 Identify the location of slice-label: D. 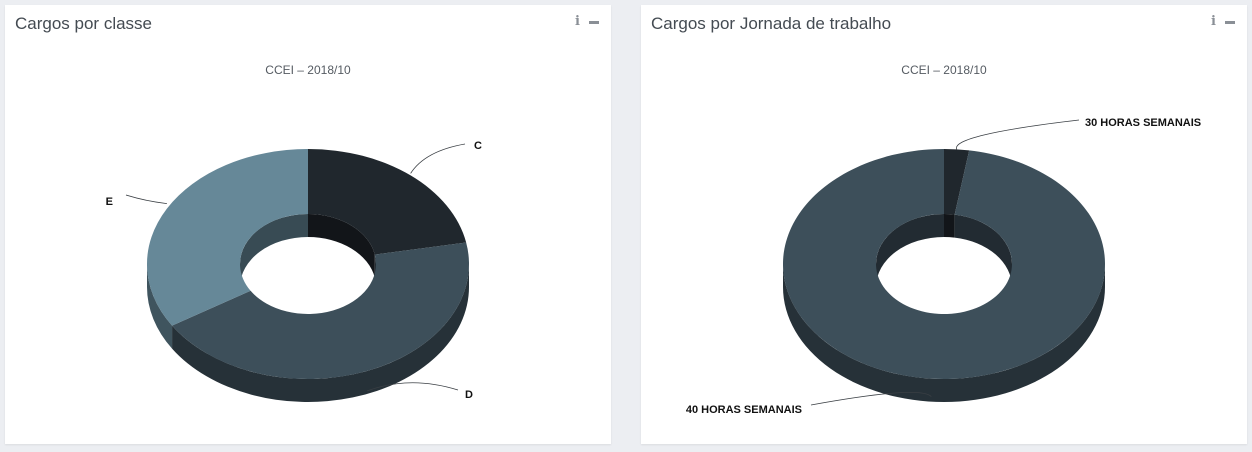
(469, 395).